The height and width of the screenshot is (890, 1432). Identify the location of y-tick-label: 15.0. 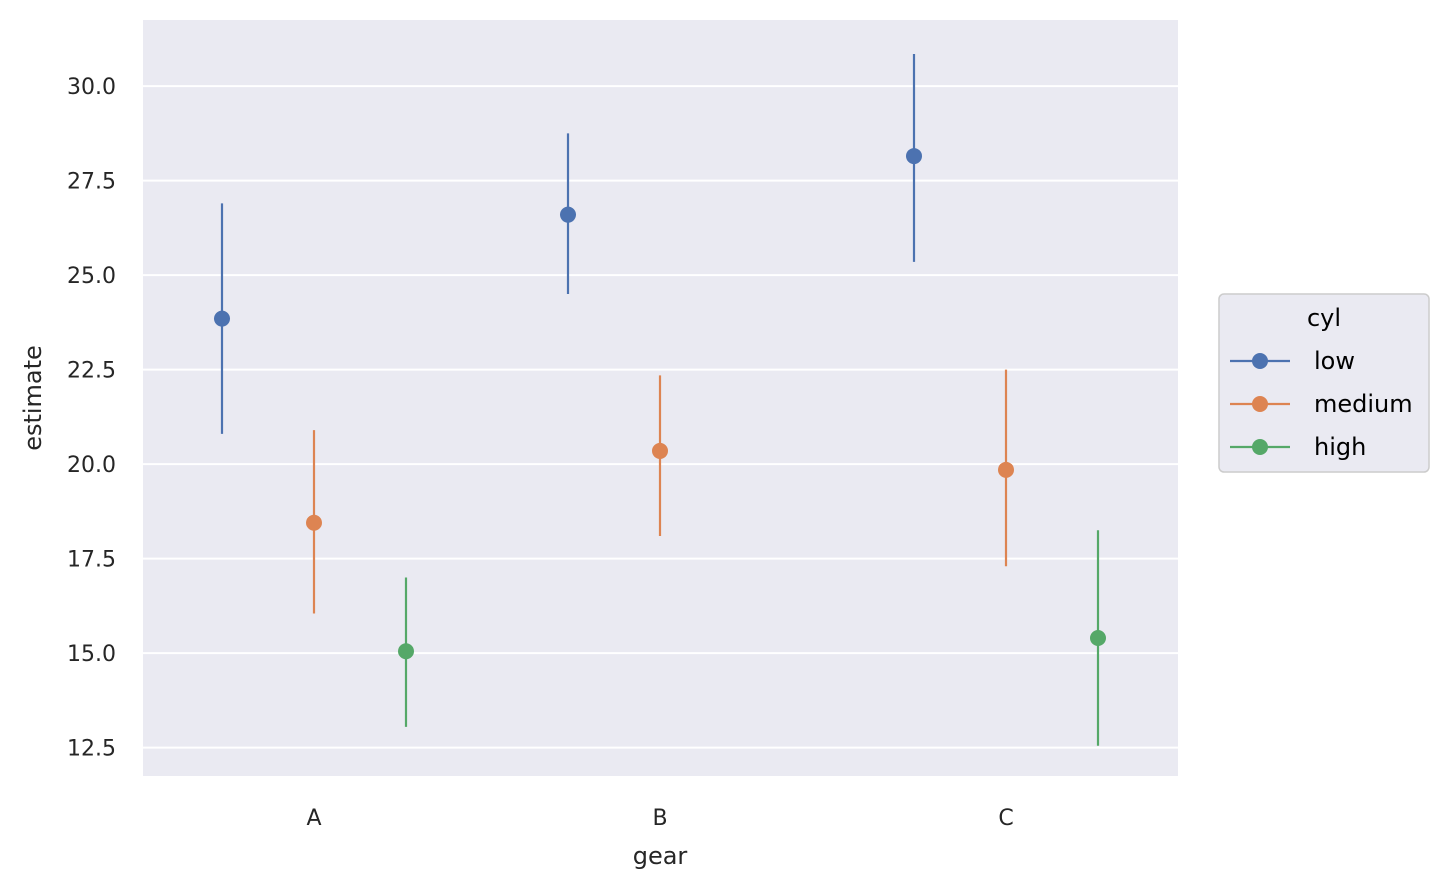
(91, 654).